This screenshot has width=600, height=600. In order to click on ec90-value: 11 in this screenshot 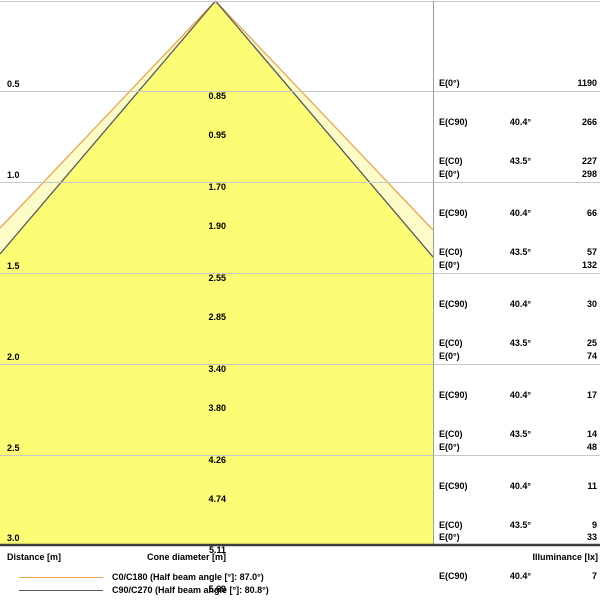, I will do `click(592, 486)`.